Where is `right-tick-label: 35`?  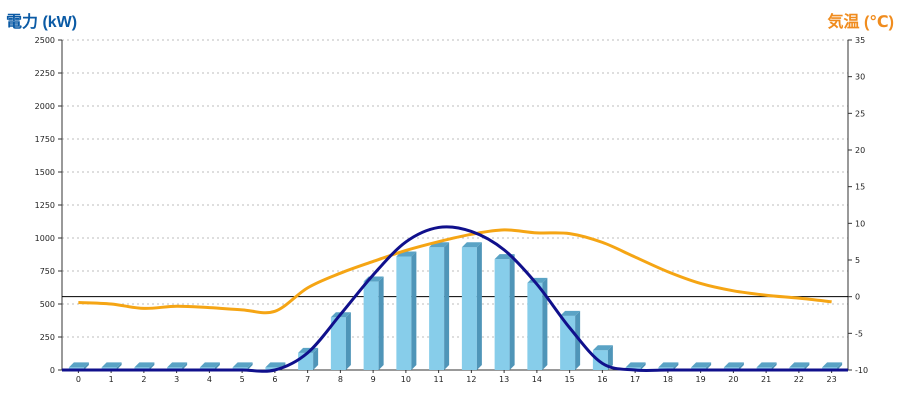
right-tick-label: 35 is located at coordinates (860, 40).